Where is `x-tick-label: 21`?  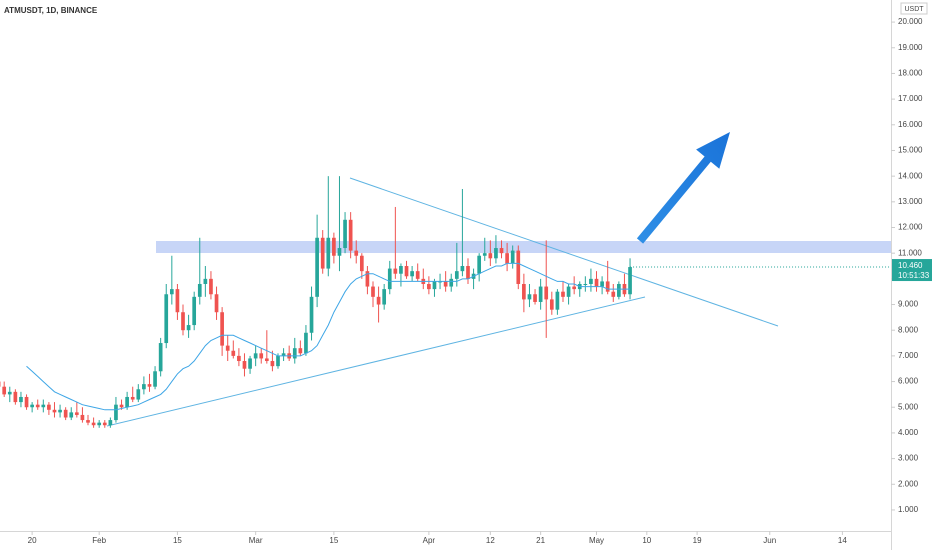
x-tick-label: 21 is located at coordinates (540, 540).